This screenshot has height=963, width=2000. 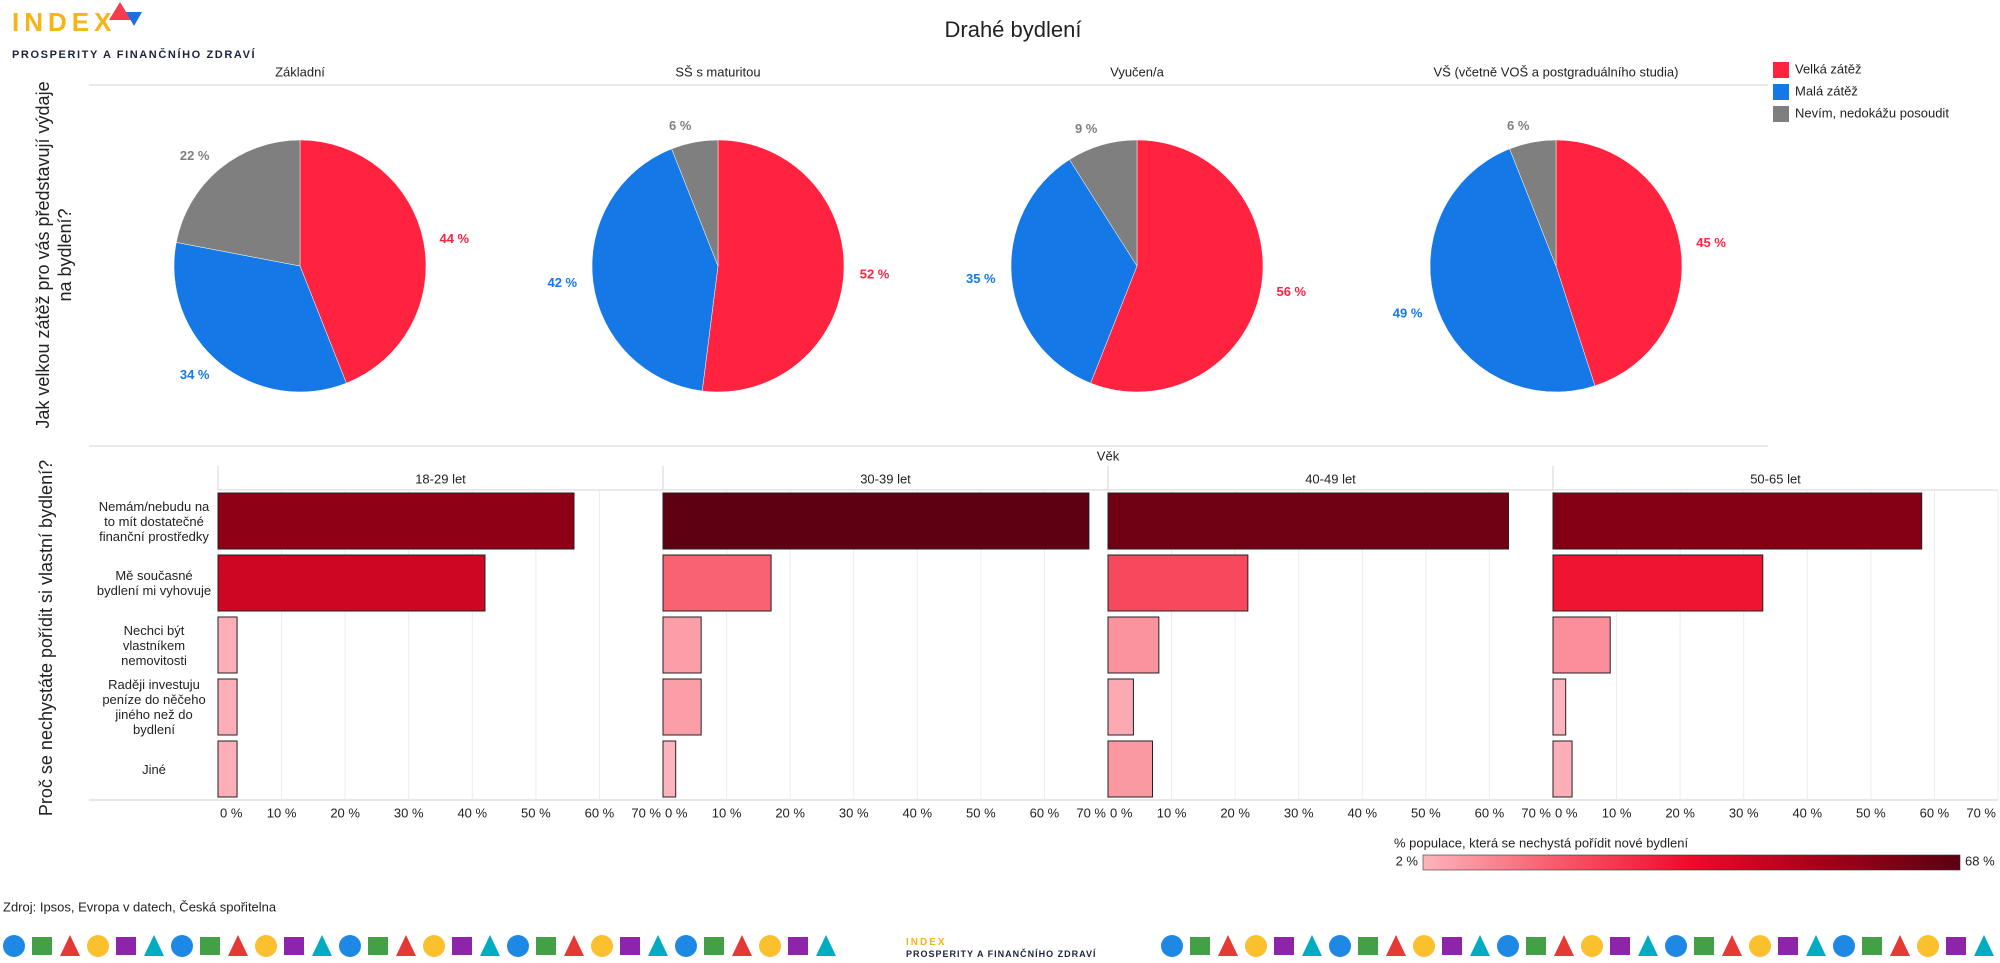 I want to click on legend-label: Velká zátěž, so click(x=1828, y=68).